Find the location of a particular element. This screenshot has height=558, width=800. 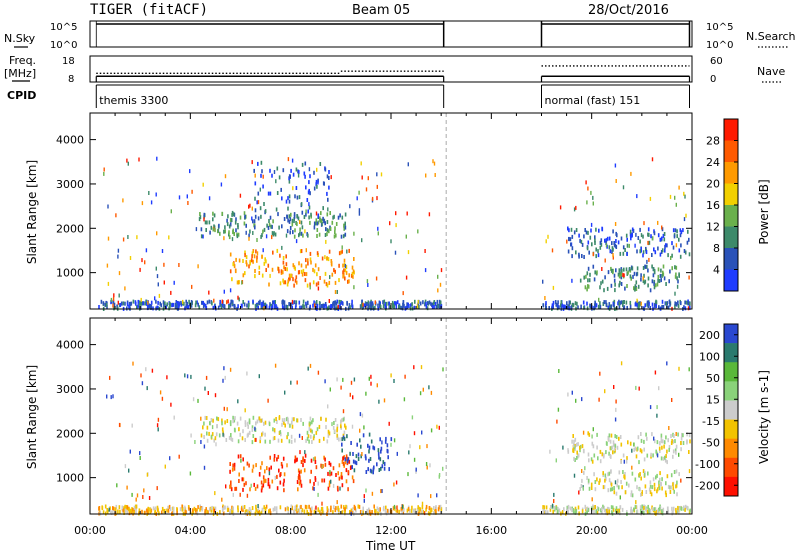

velocity-ylabel: Slant Range [km] is located at coordinates (32, 417).